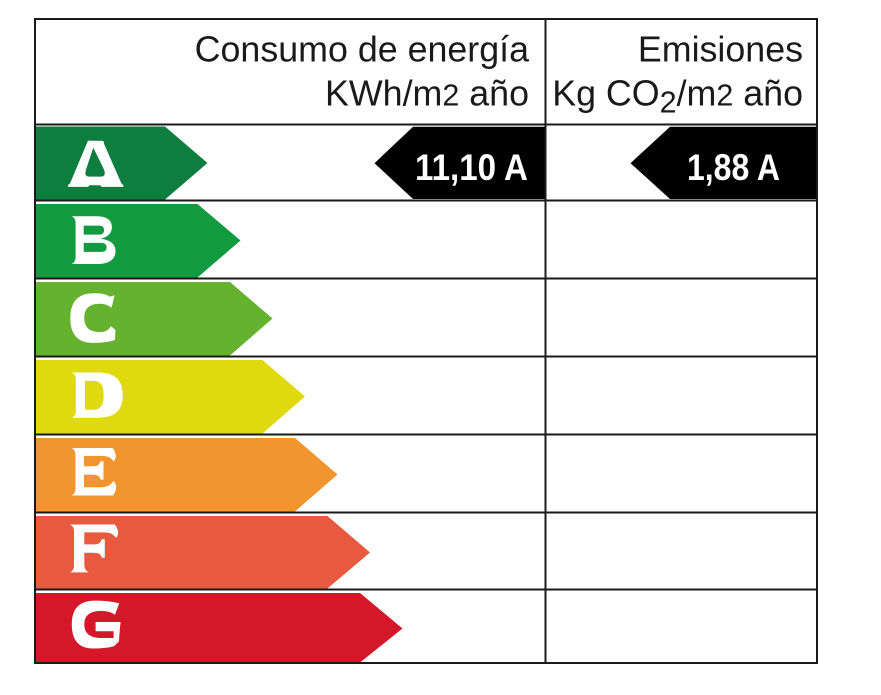 The height and width of the screenshot is (695, 881). Describe the element at coordinates (471, 167) in the screenshot. I see `svg-text: 11,10 A` at that location.